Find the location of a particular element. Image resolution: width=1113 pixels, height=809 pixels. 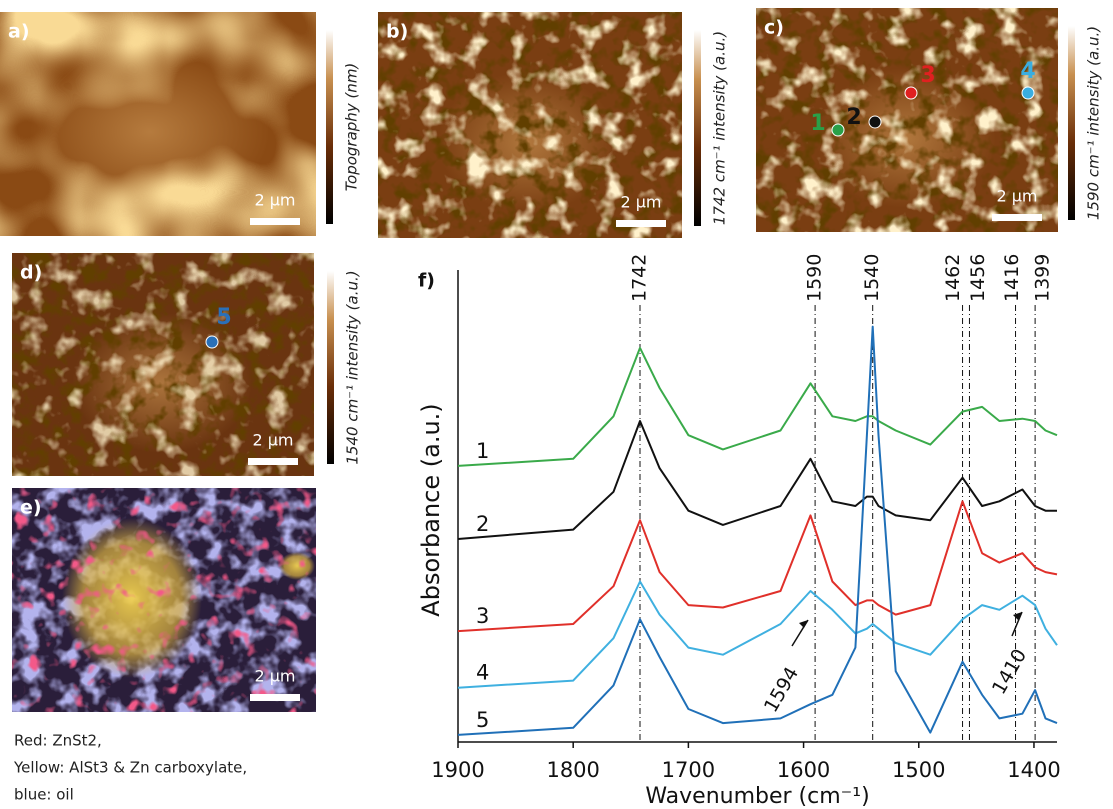

image-panel: b) 2 µm 1742 cm⁻¹ intensity (a.u.) is located at coordinates (553, 125).